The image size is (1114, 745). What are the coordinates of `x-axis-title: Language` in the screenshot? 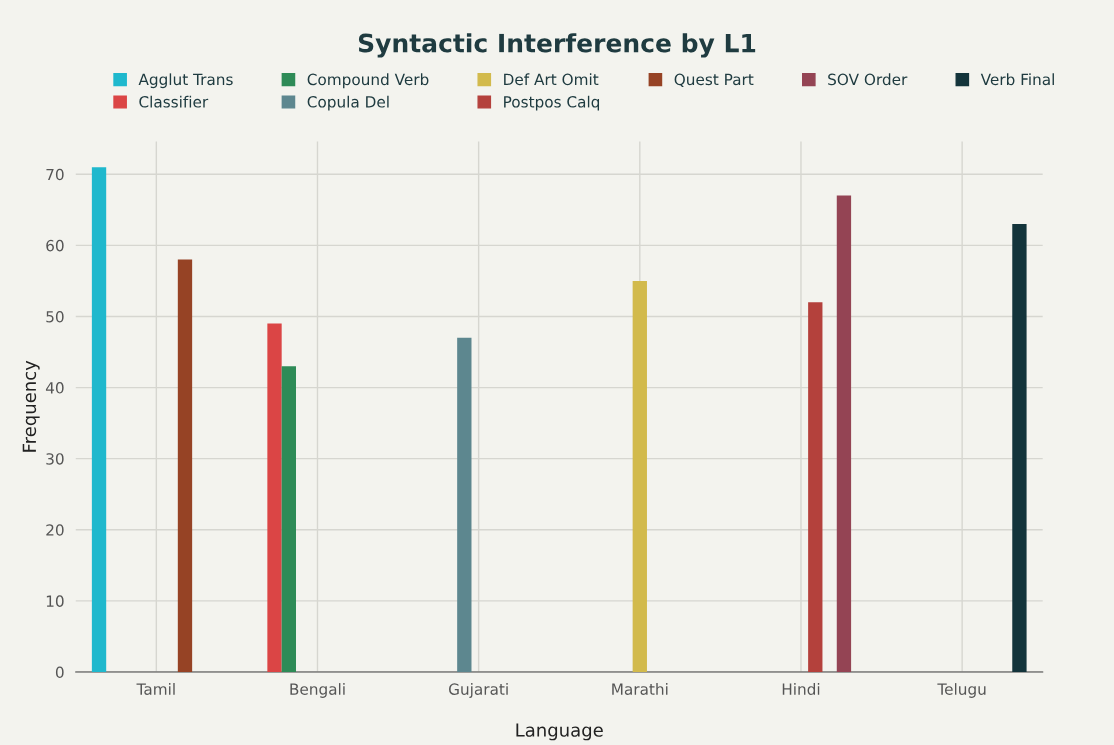 It's located at (559, 732).